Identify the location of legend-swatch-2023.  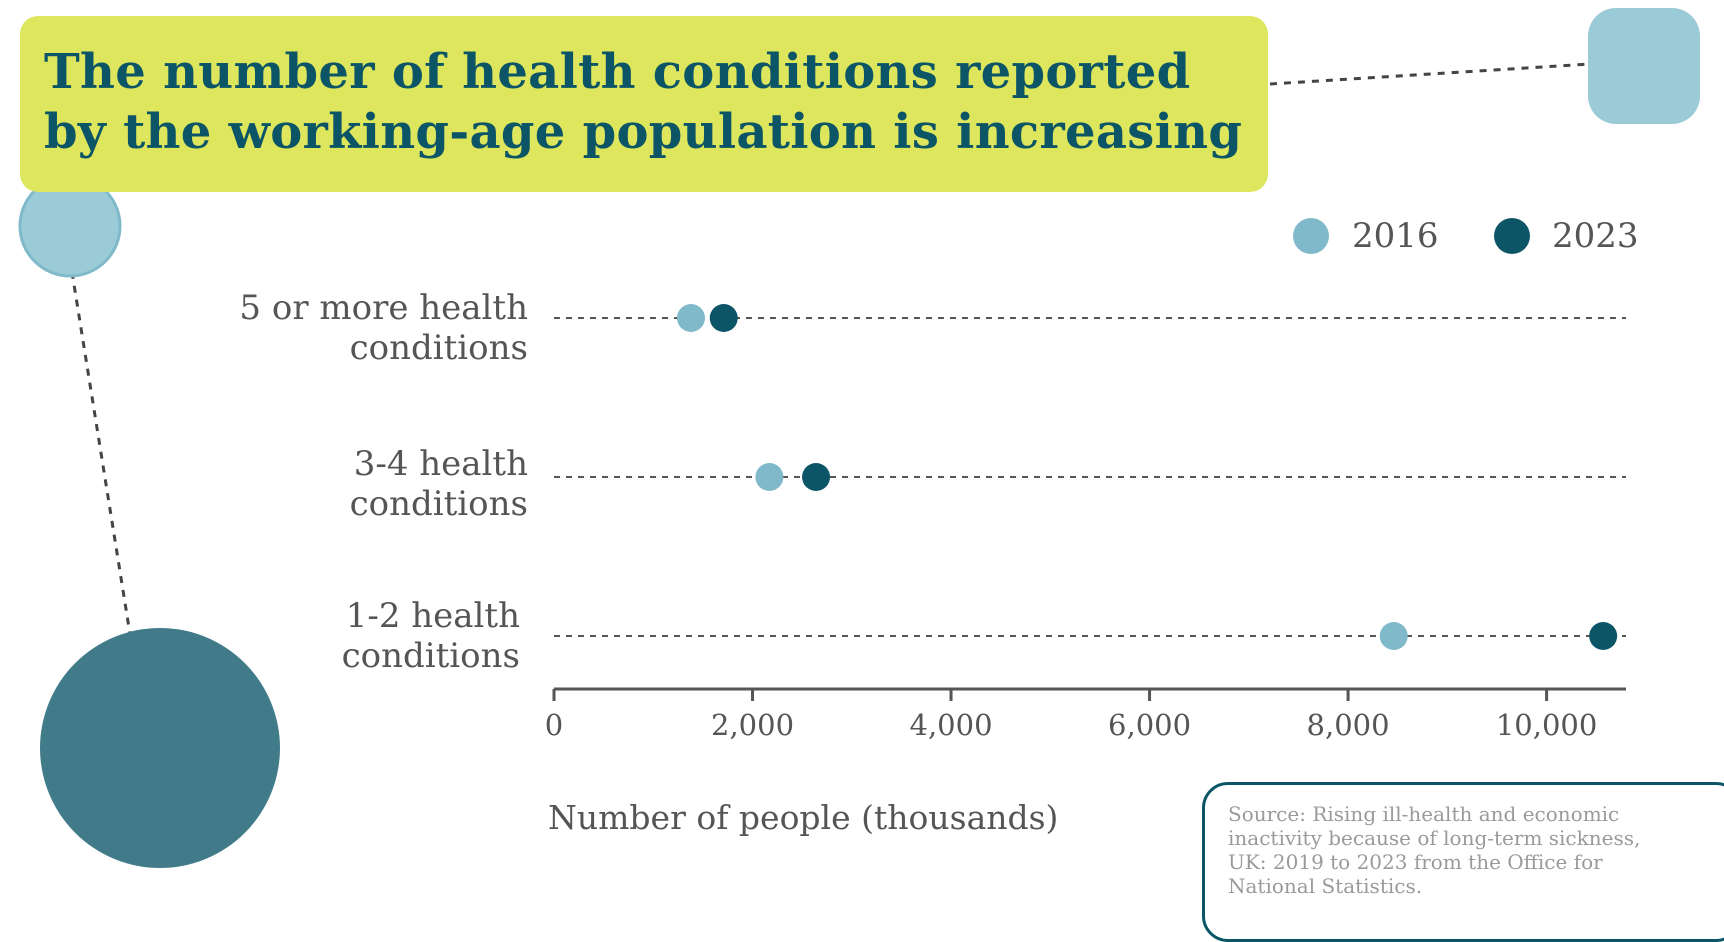
(1512, 236).